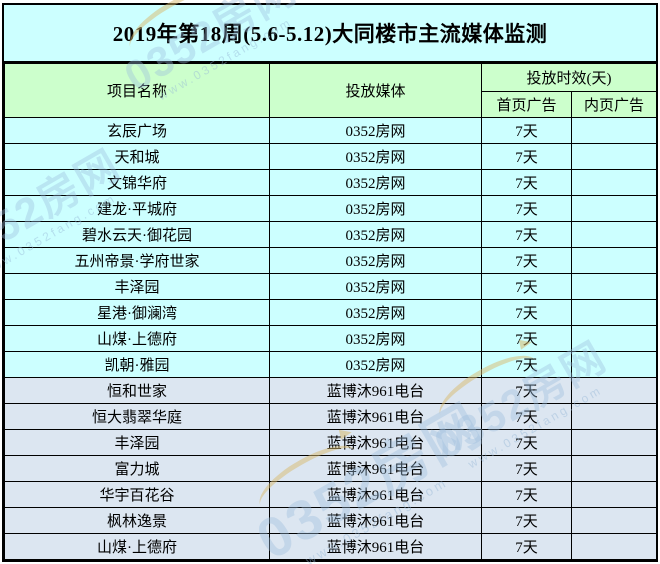 This screenshot has height=564, width=660. What do you see at coordinates (137, 468) in the screenshot?
I see `project-cell: 富力城` at bounding box center [137, 468].